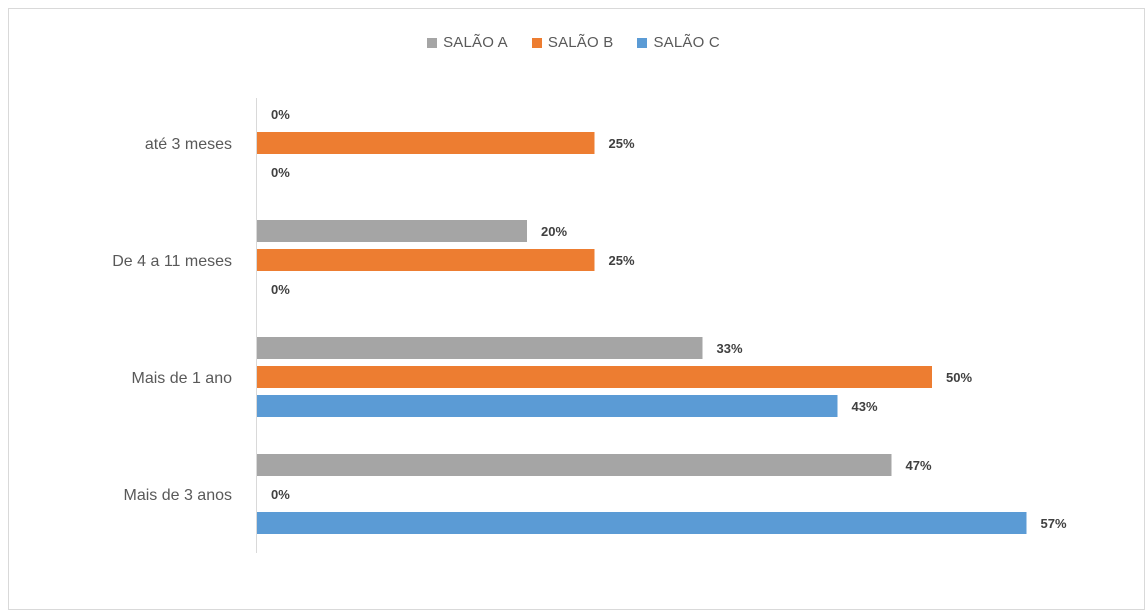 This screenshot has height=612, width=1147. What do you see at coordinates (536, 42) in the screenshot?
I see `legend-swatch-salao-b` at bounding box center [536, 42].